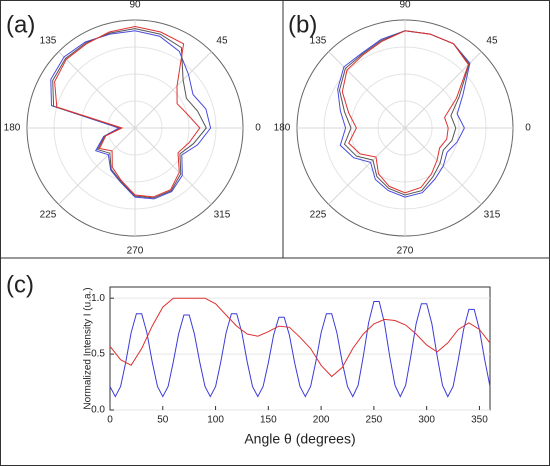 Image resolution: width=550 pixels, height=466 pixels. What do you see at coordinates (302, 24) in the screenshot?
I see `panel-label: (b)` at bounding box center [302, 24].